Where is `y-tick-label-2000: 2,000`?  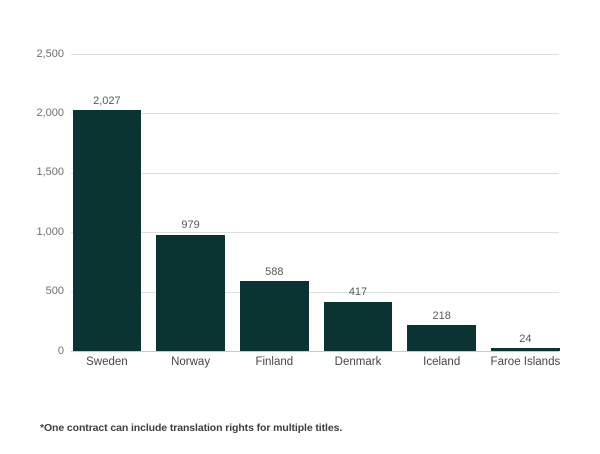 y-tick-label-2000: 2,000 is located at coordinates (50, 113).